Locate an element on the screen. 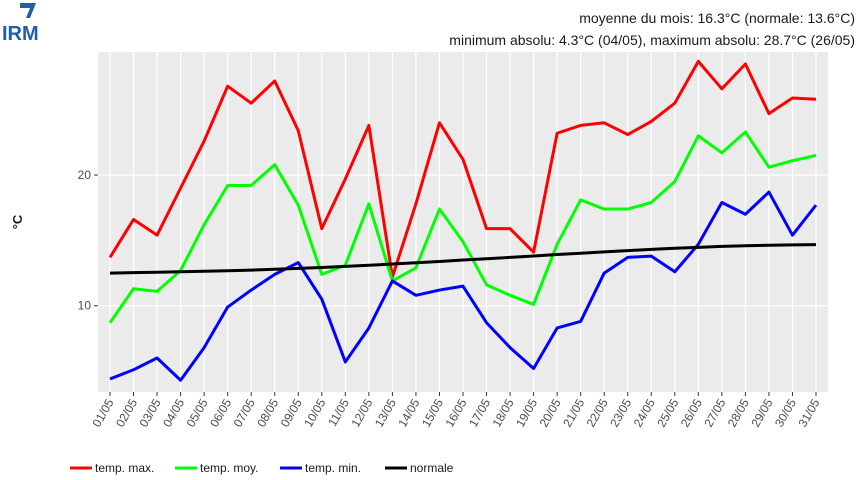  series-line is located at coordinates (463, 259).